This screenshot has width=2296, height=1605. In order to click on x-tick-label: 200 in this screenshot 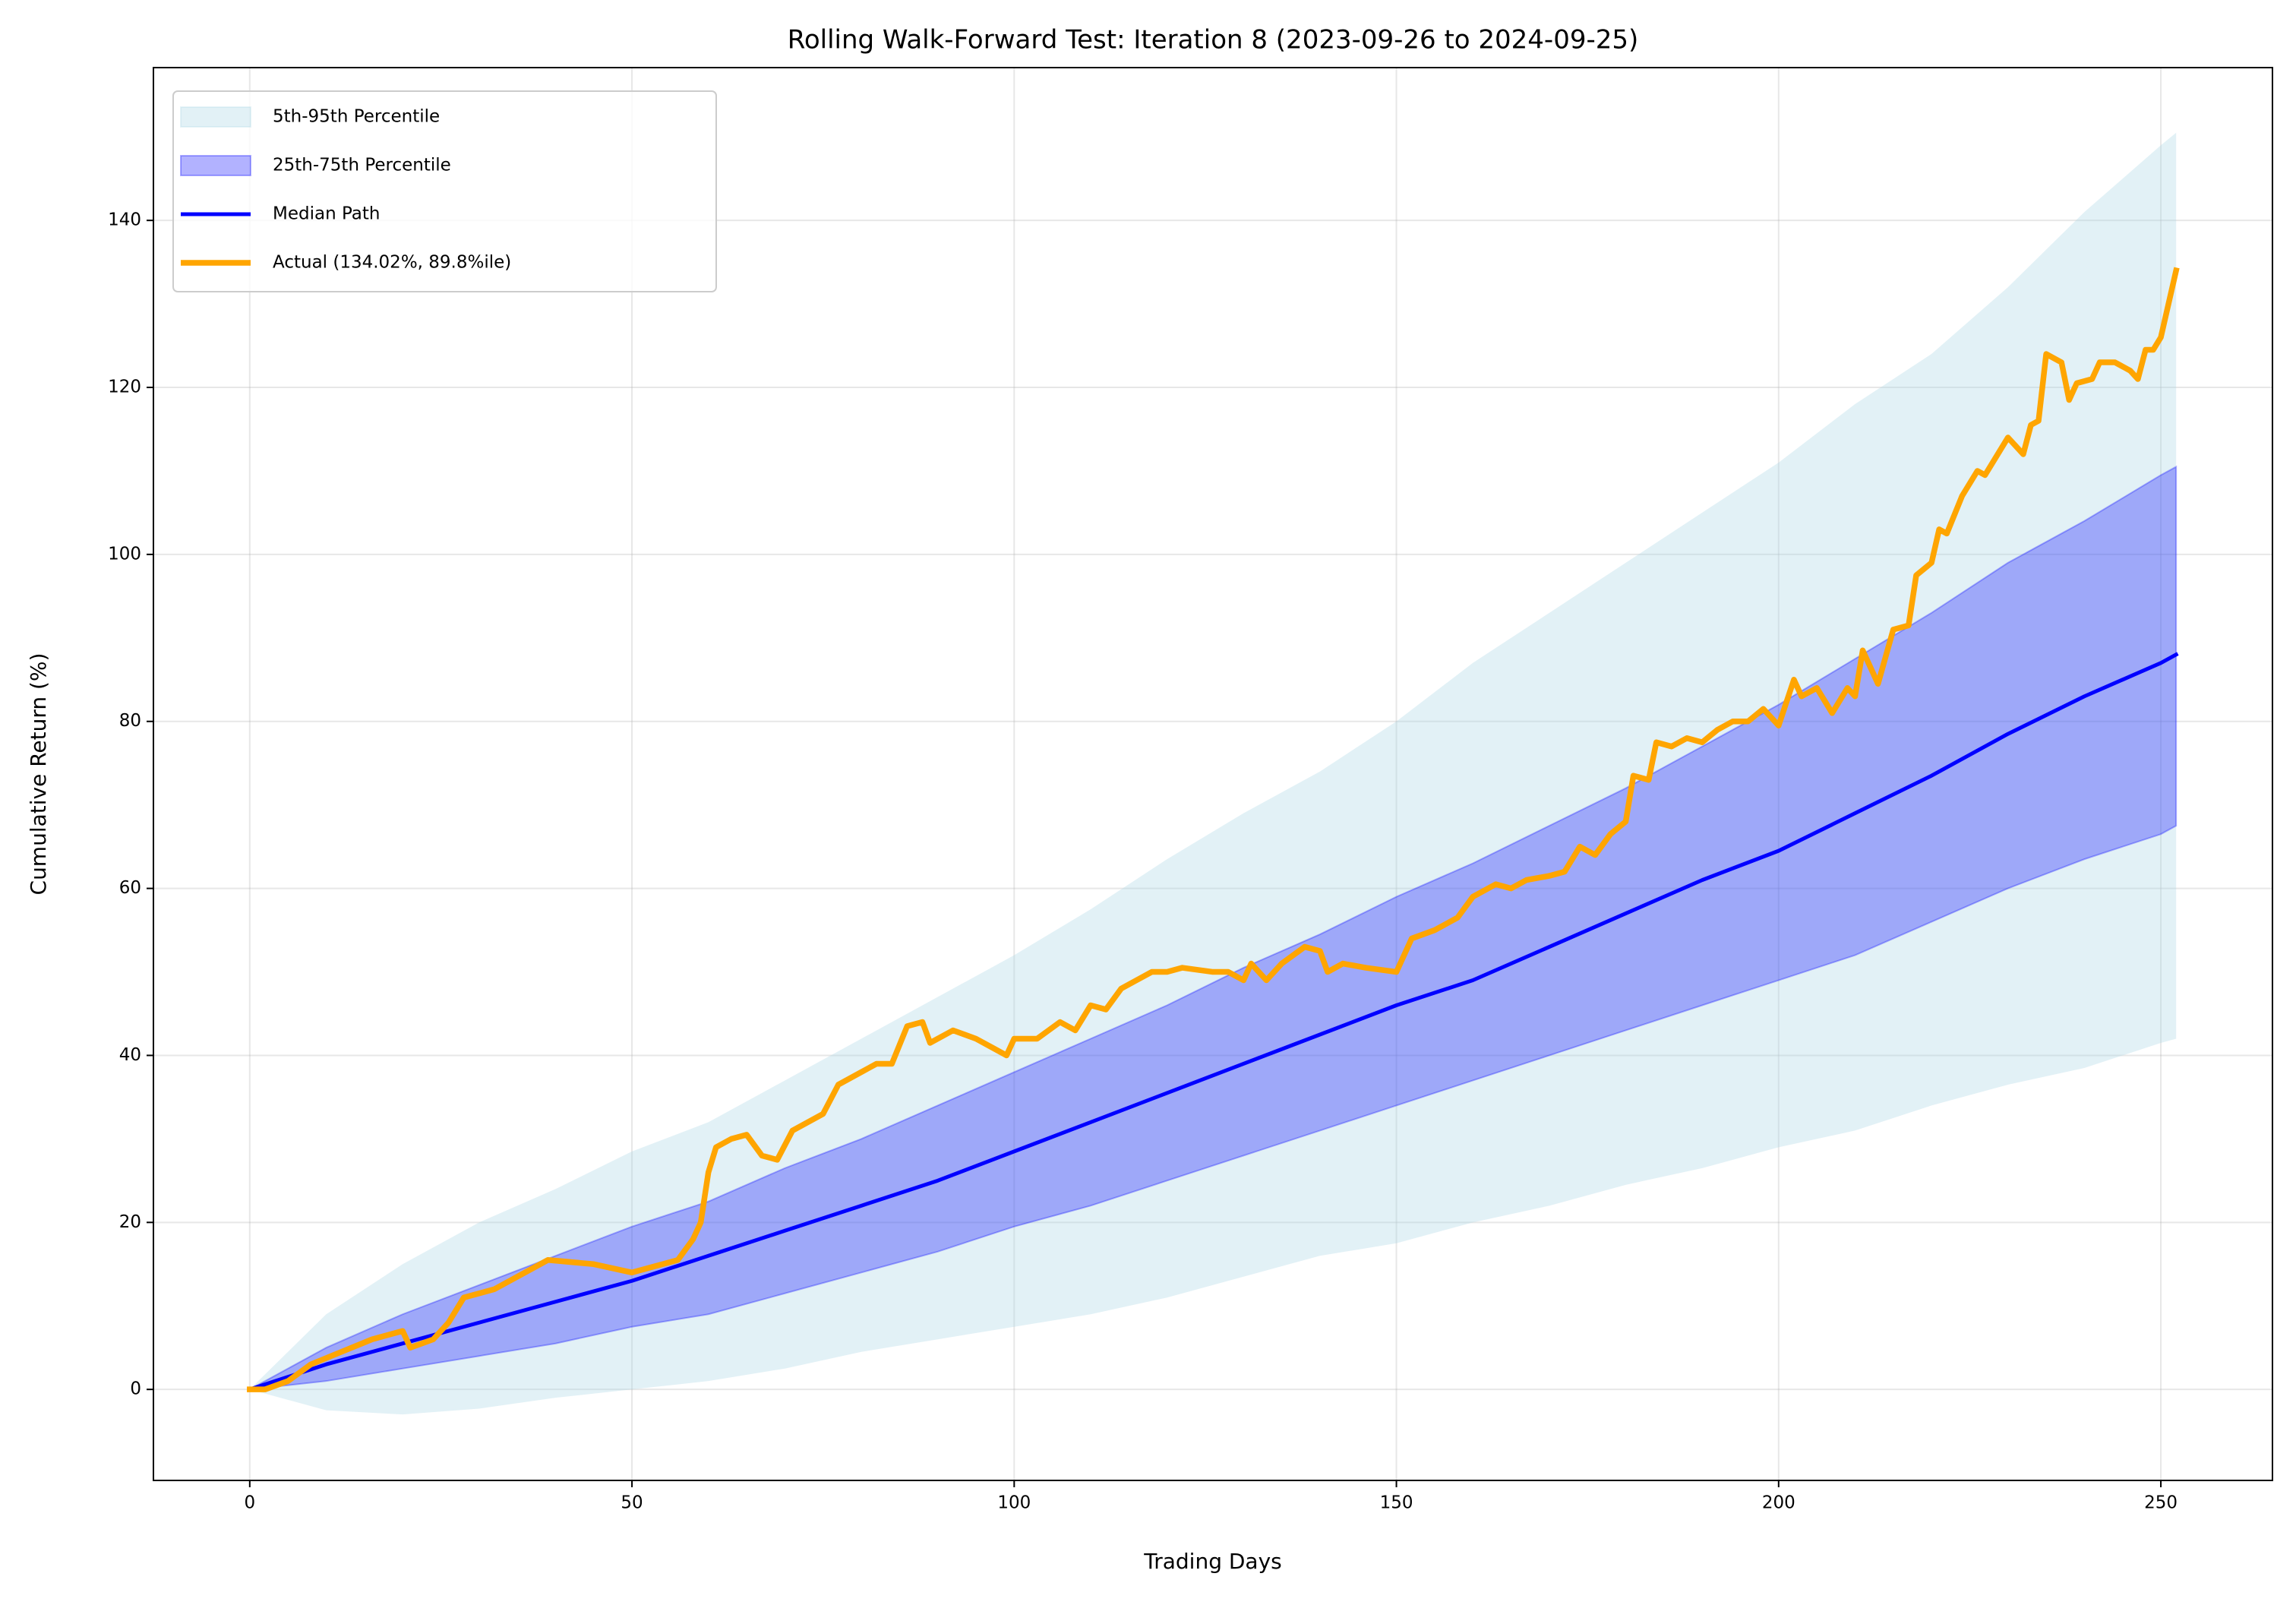, I will do `click(1778, 1503)`.